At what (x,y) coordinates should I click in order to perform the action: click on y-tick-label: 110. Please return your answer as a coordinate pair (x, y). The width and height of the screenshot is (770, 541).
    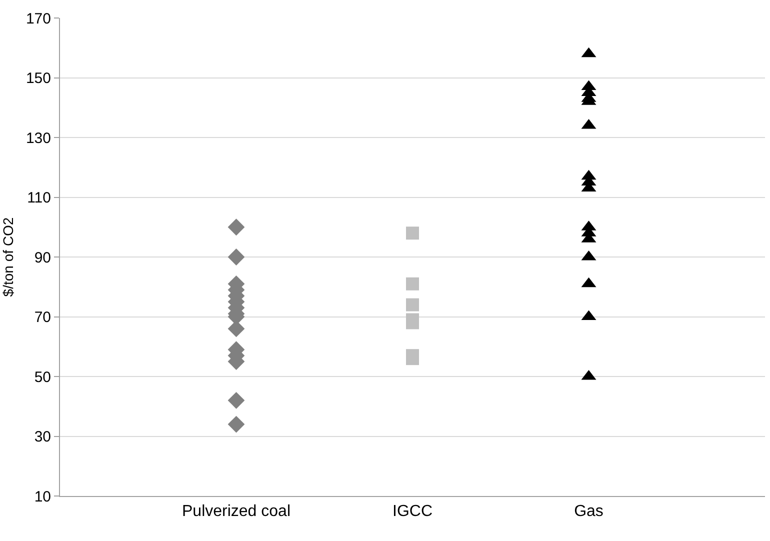
    Looking at the image, I should click on (39, 198).